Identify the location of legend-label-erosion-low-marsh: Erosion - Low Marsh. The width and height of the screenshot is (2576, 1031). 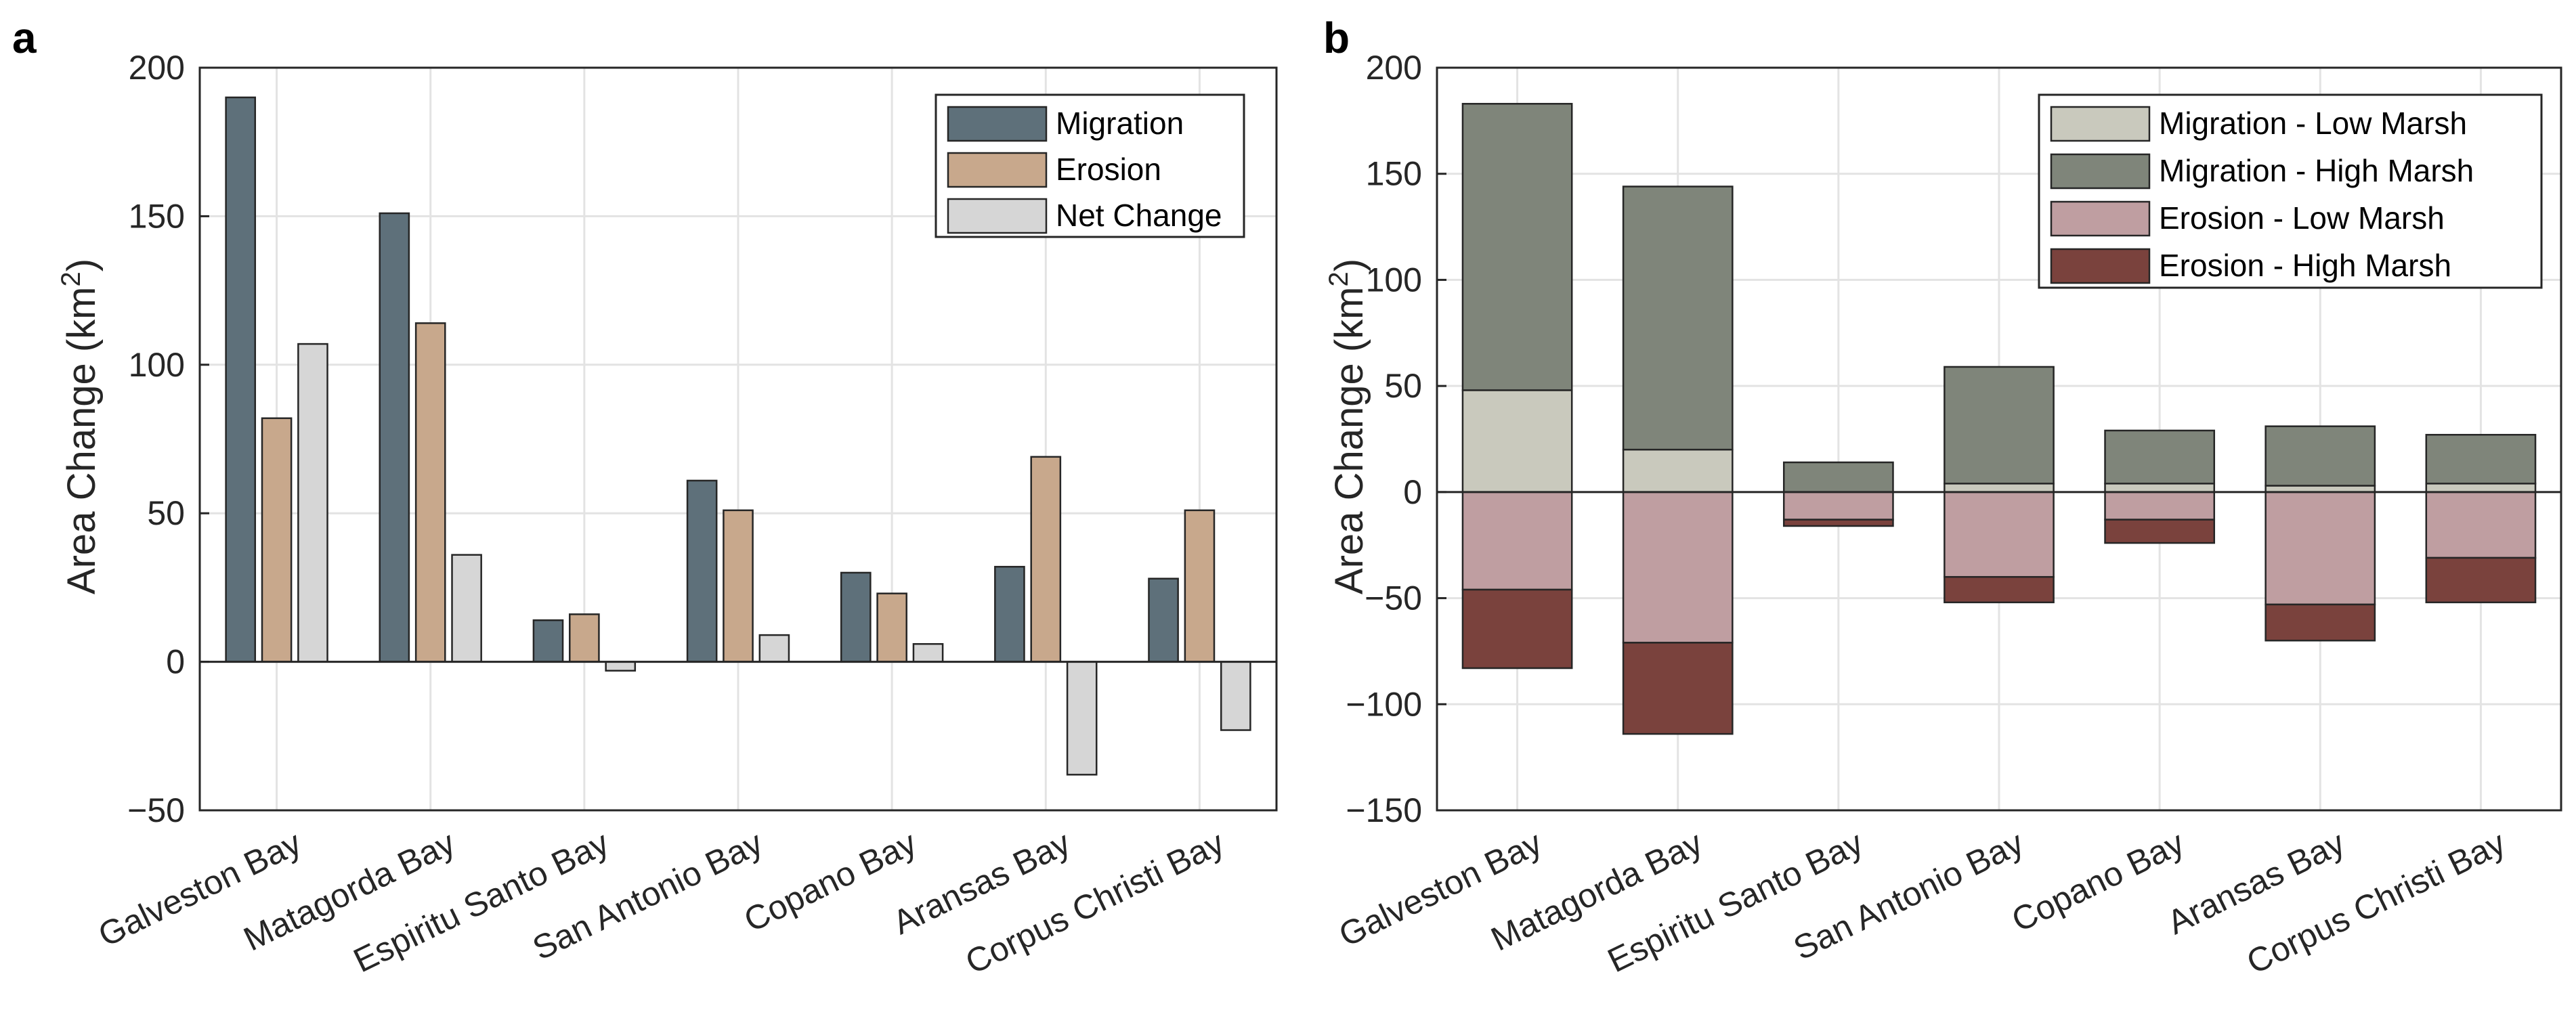
(2302, 218).